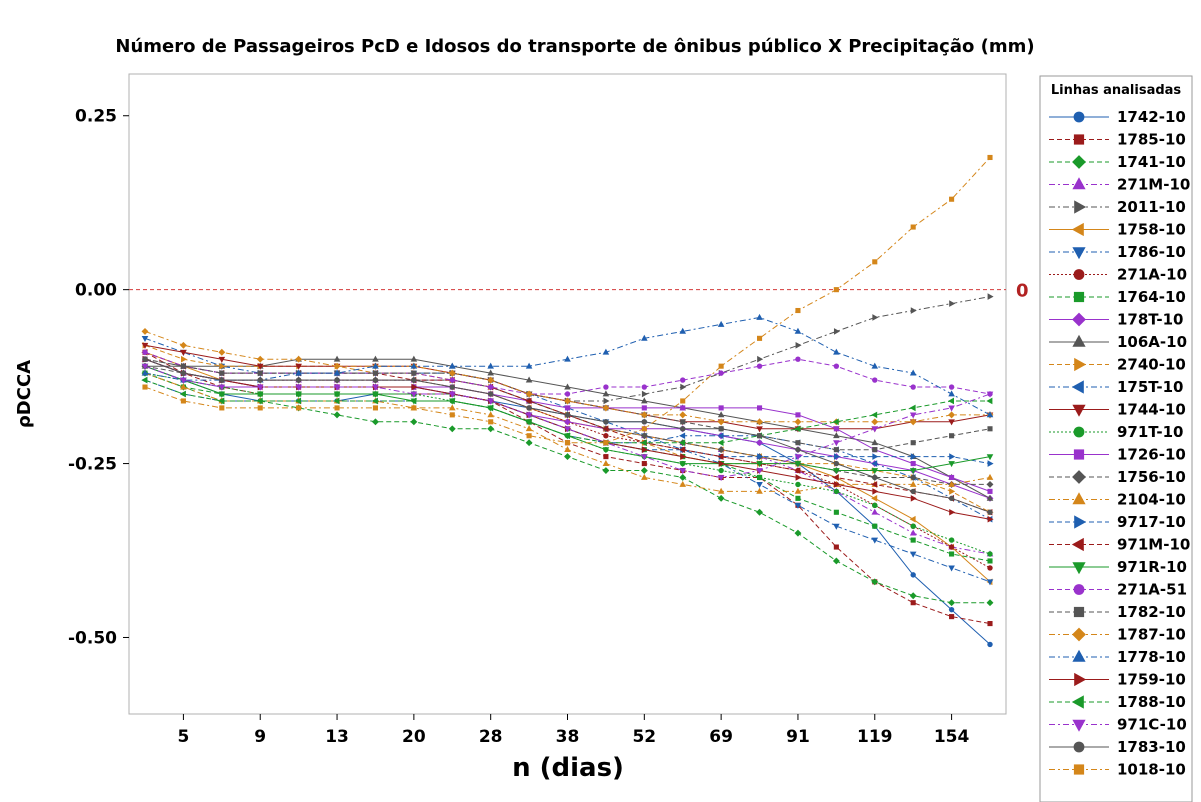 Image resolution: width=1201 pixels, height=802 pixels. What do you see at coordinates (1151, 702) in the screenshot?
I see `legend-label: 1788-10` at bounding box center [1151, 702].